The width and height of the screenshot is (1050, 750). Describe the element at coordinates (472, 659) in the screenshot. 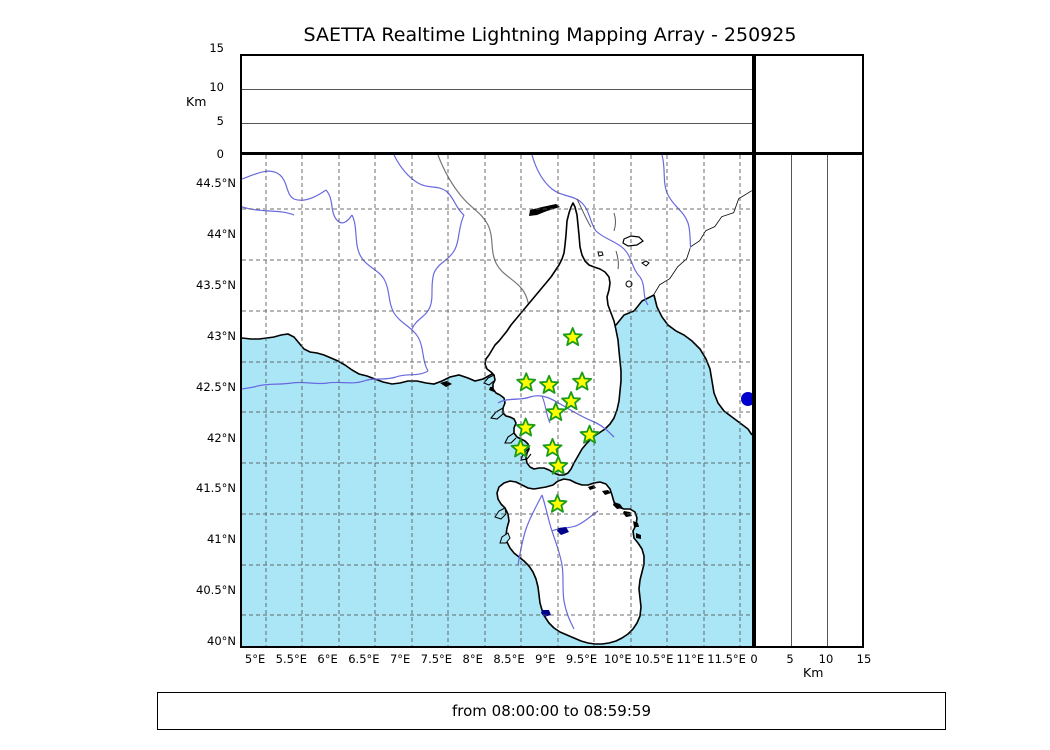

I see `map-xtick-6: 8°E` at that location.